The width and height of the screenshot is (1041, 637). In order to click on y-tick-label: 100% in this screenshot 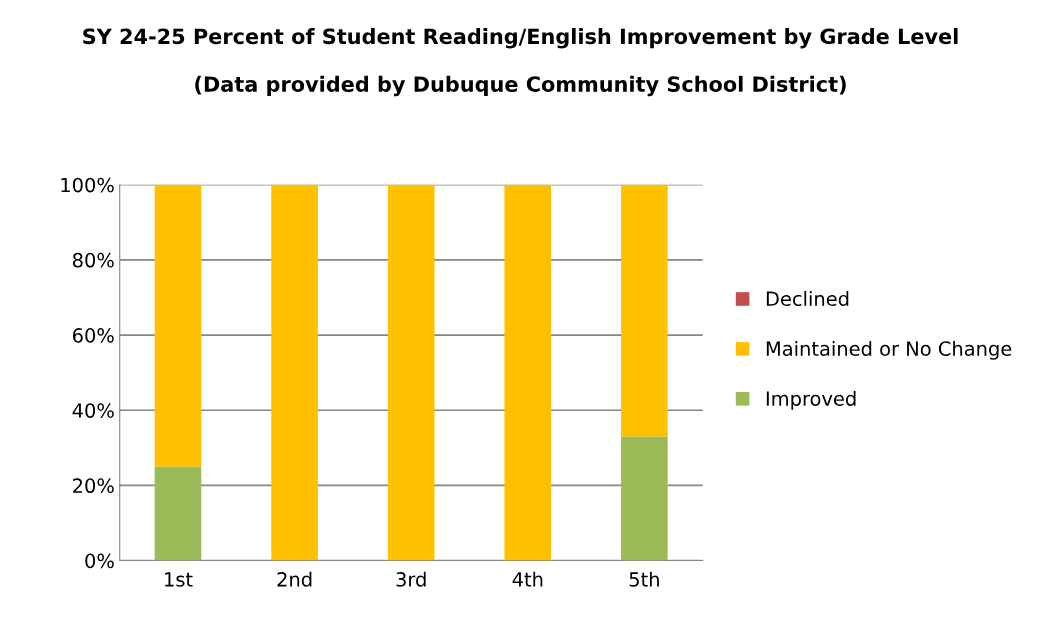, I will do `click(87, 185)`.